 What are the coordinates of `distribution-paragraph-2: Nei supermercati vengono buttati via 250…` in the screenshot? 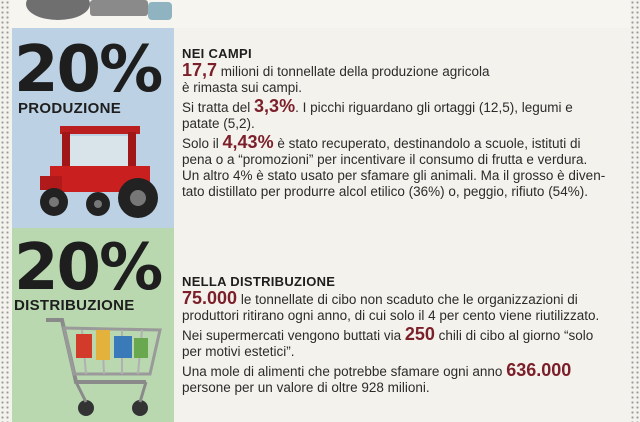 It's located at (388, 341).